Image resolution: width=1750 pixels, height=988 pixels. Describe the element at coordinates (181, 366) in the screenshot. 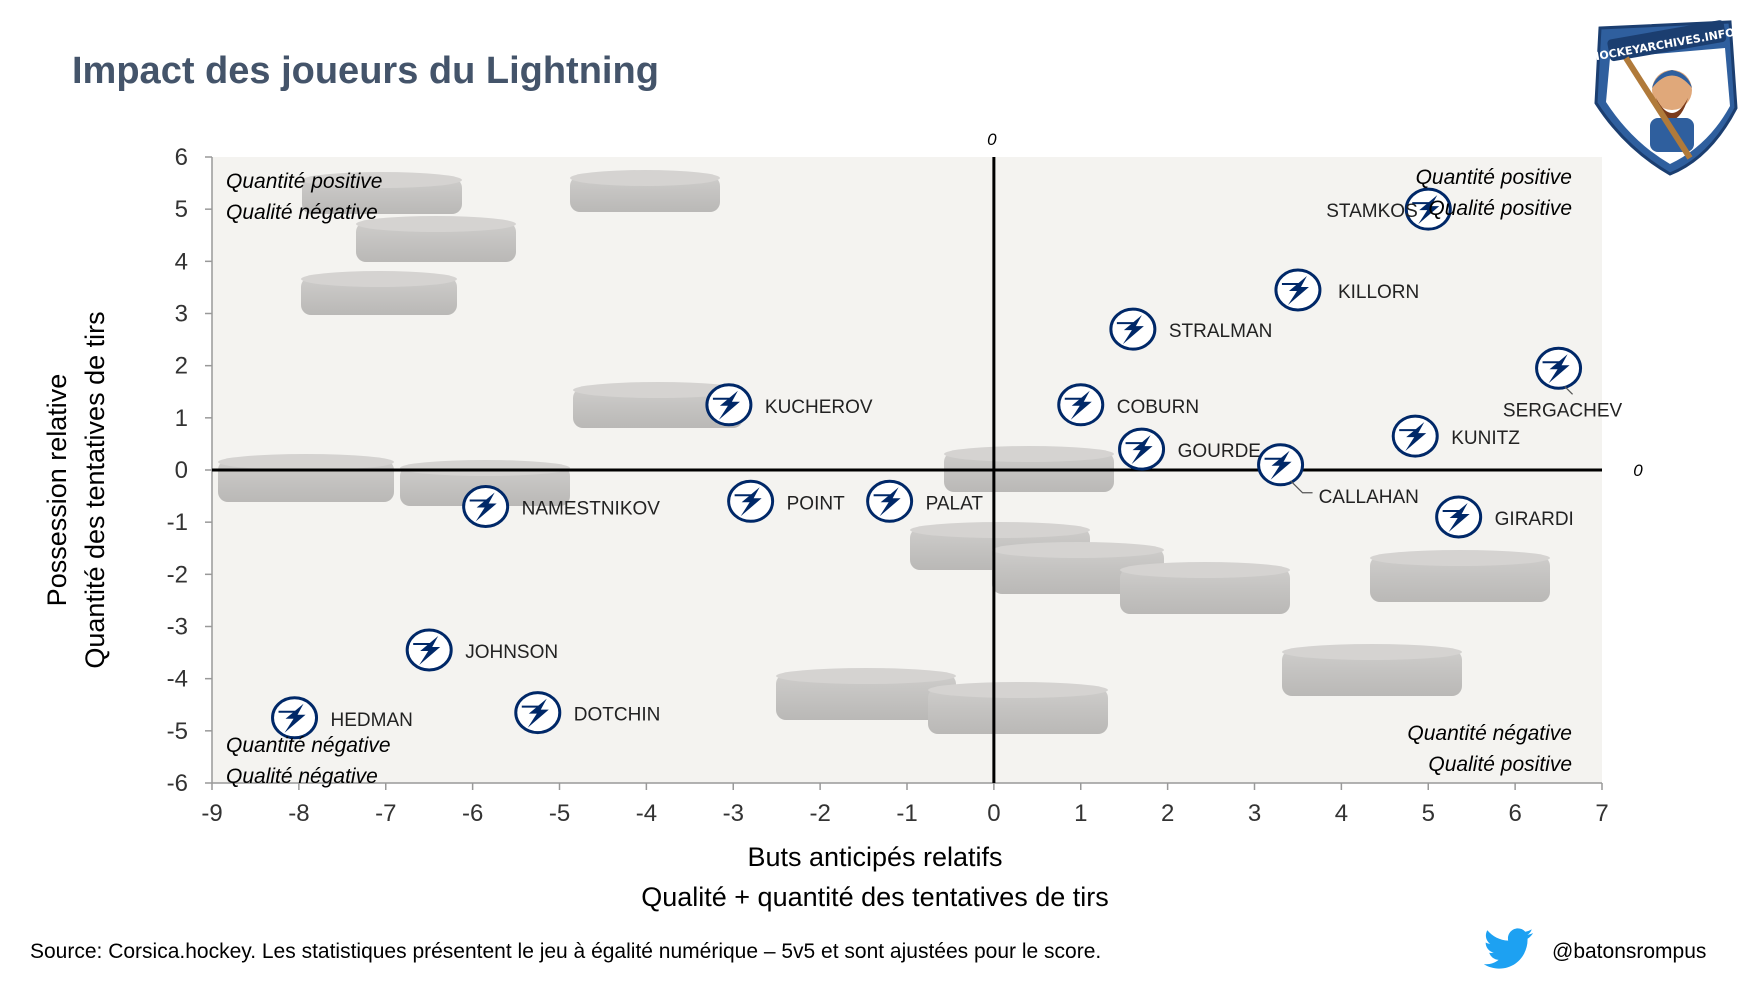

I see `y-tick-label: 2` at that location.